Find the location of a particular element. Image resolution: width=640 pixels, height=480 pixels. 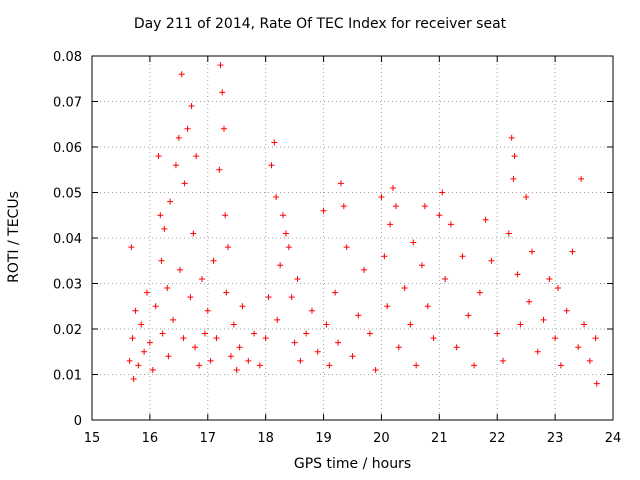

x-tick-label: 18 is located at coordinates (265, 438).